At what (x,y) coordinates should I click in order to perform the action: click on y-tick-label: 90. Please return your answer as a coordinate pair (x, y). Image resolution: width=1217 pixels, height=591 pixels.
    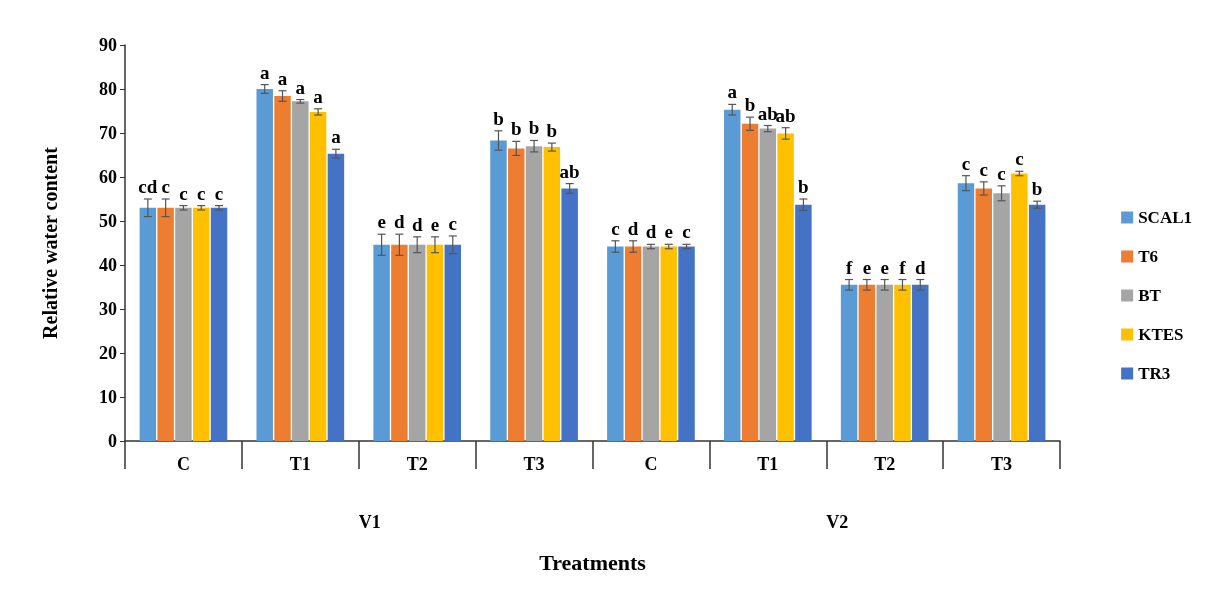
    Looking at the image, I should click on (108, 45).